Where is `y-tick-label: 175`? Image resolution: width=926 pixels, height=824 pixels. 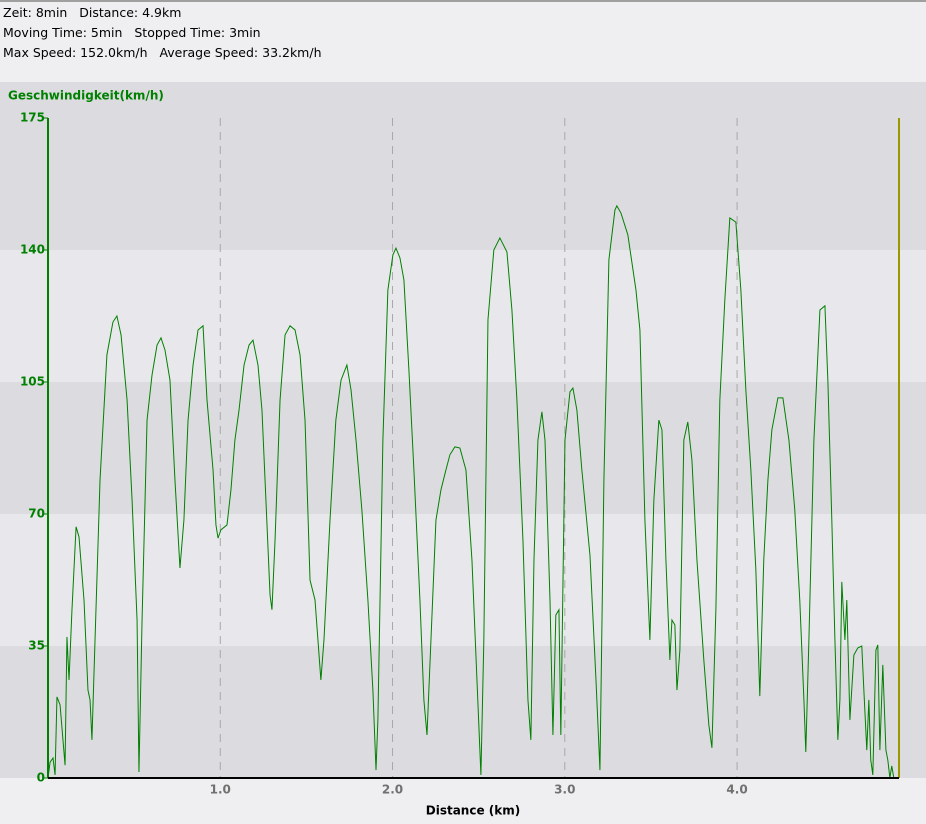 y-tick-label: 175 is located at coordinates (32, 118).